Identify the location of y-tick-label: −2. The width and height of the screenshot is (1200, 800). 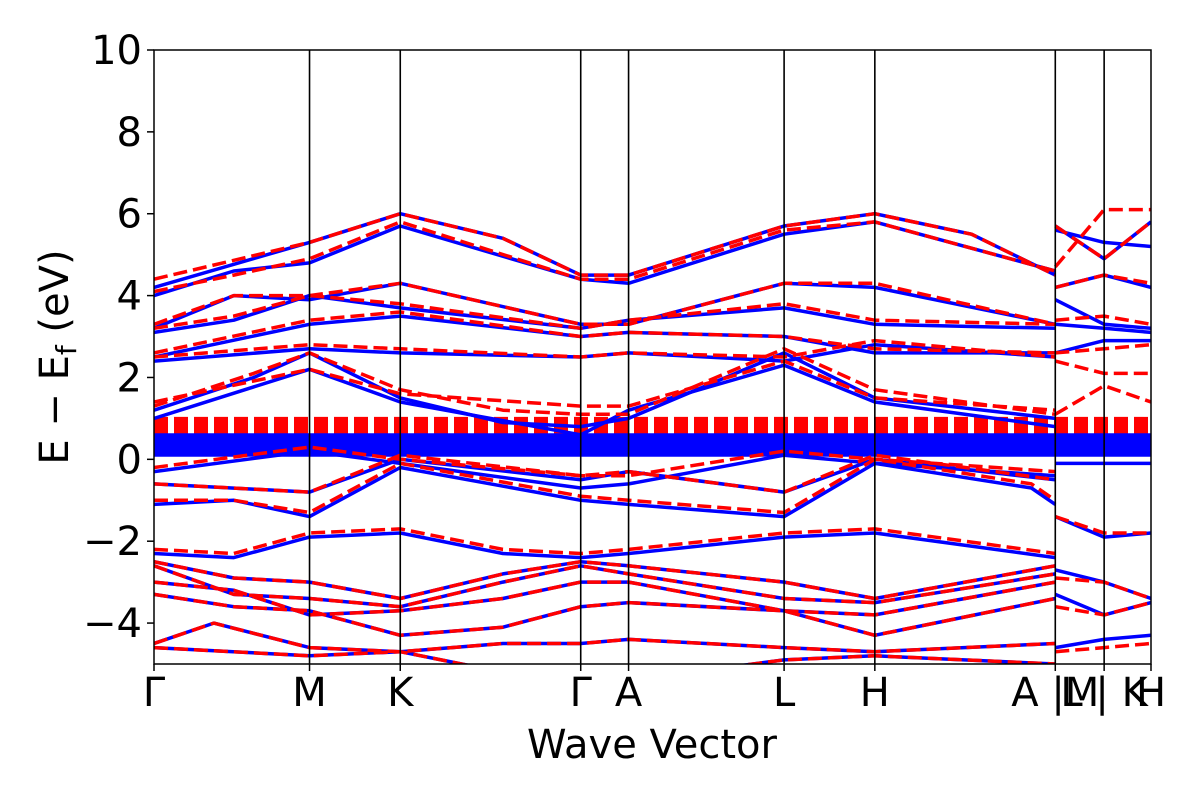
(112, 542).